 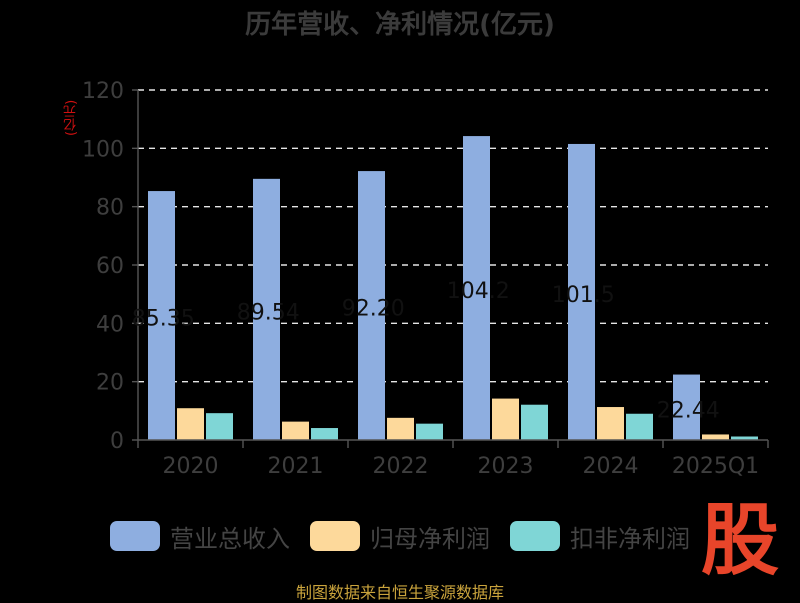 What do you see at coordinates (583, 295) in the screenshot?
I see `data-label: 101.5` at bounding box center [583, 295].